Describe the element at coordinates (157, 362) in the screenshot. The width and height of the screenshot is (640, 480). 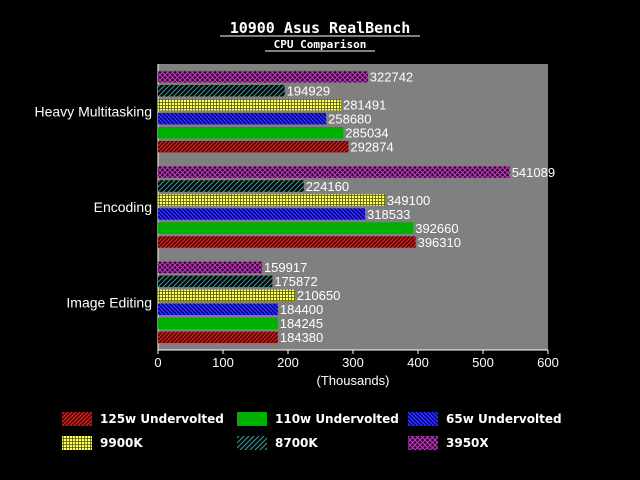
I see `x-tick-label-0: 0` at that location.